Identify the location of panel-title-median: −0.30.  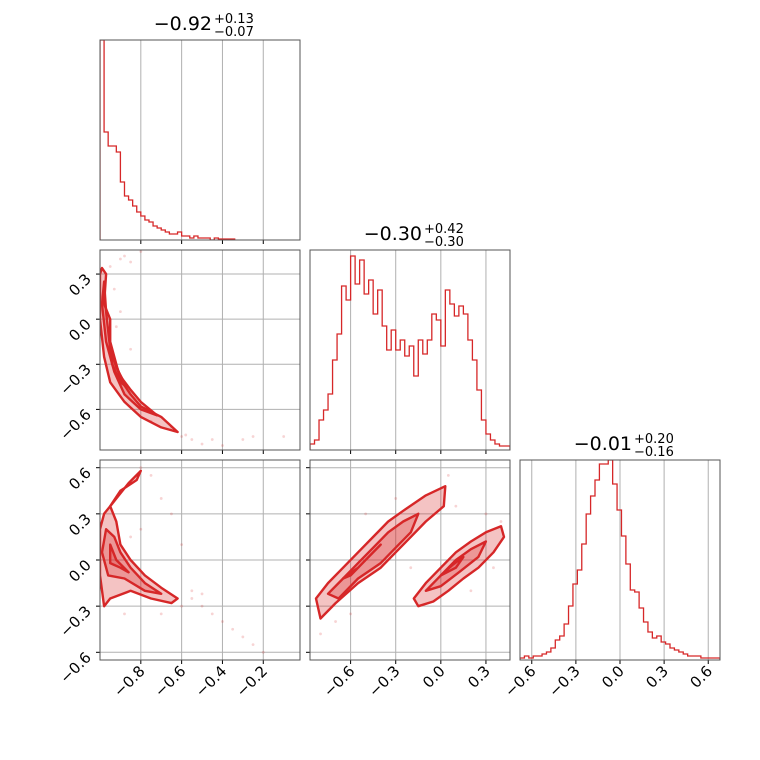
(393, 234).